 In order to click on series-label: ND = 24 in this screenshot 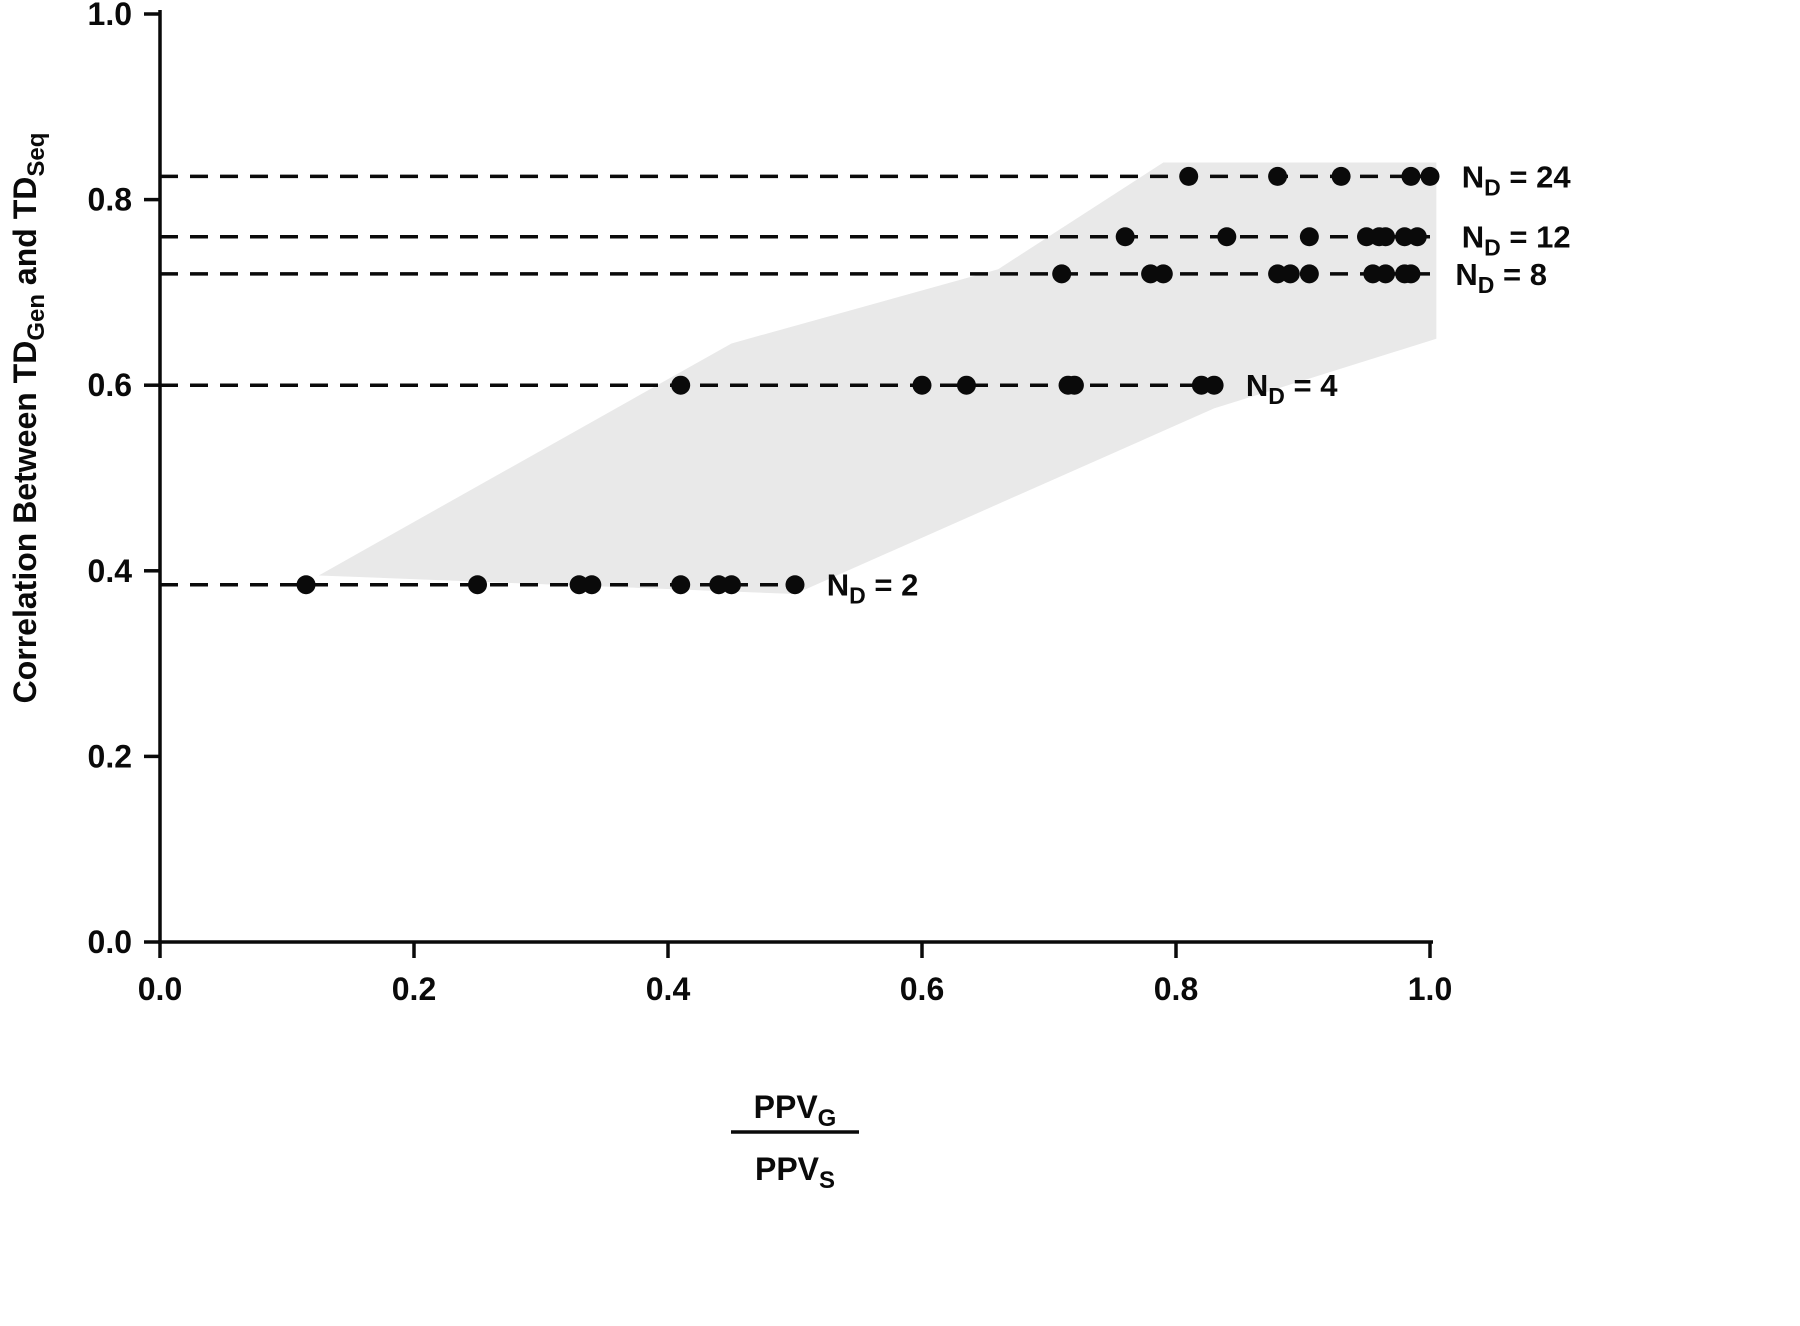, I will do `click(1517, 179)`.